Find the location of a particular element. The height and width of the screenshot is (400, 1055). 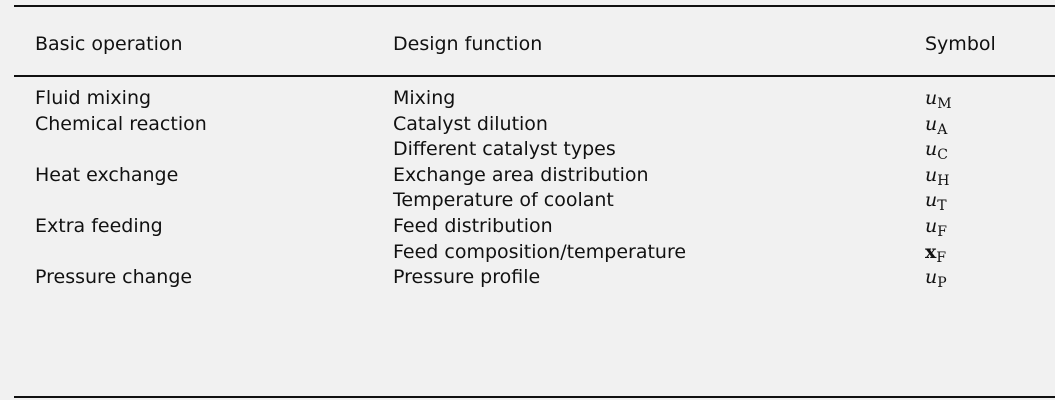

bottom-rule is located at coordinates (534, 397).